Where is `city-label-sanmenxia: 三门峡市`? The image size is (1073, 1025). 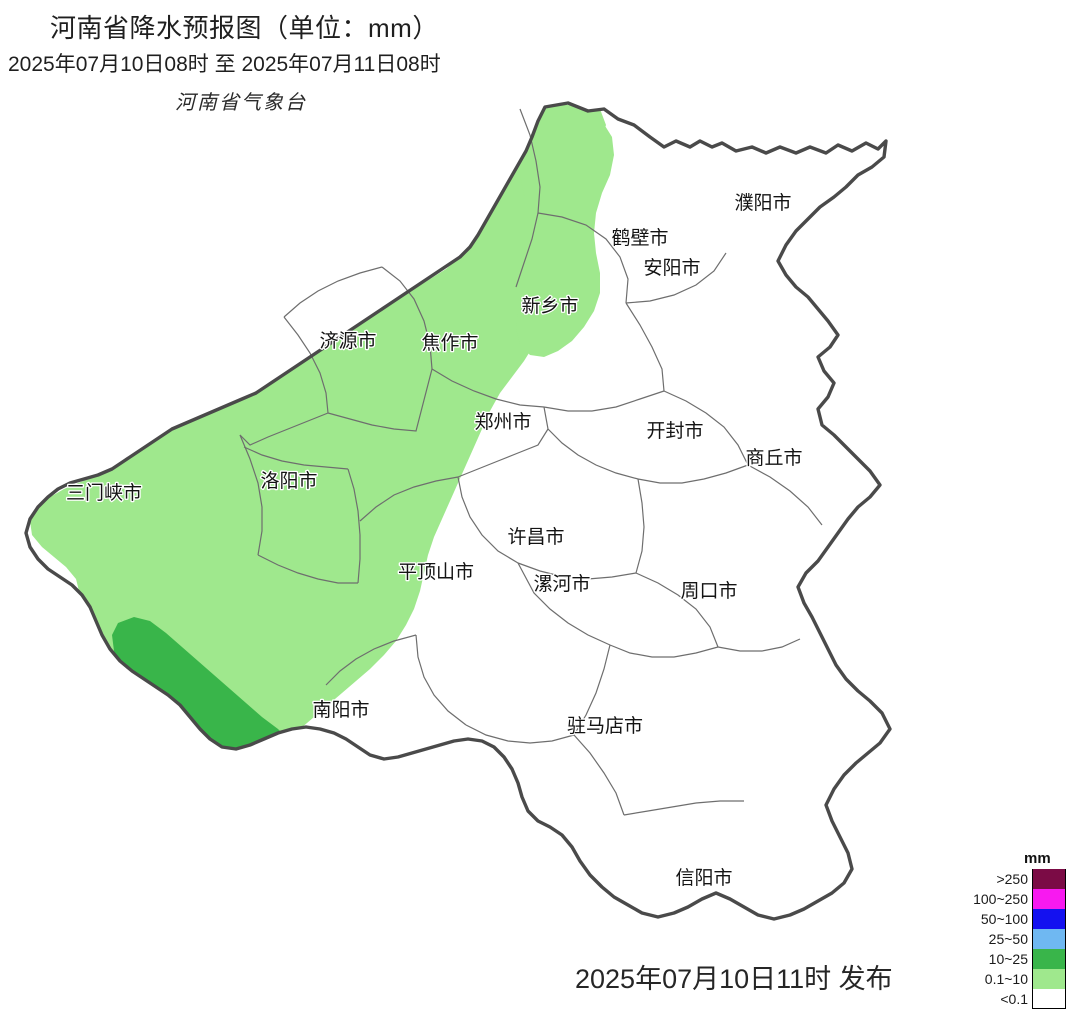
city-label-sanmenxia: 三门峡市 is located at coordinates (104, 493).